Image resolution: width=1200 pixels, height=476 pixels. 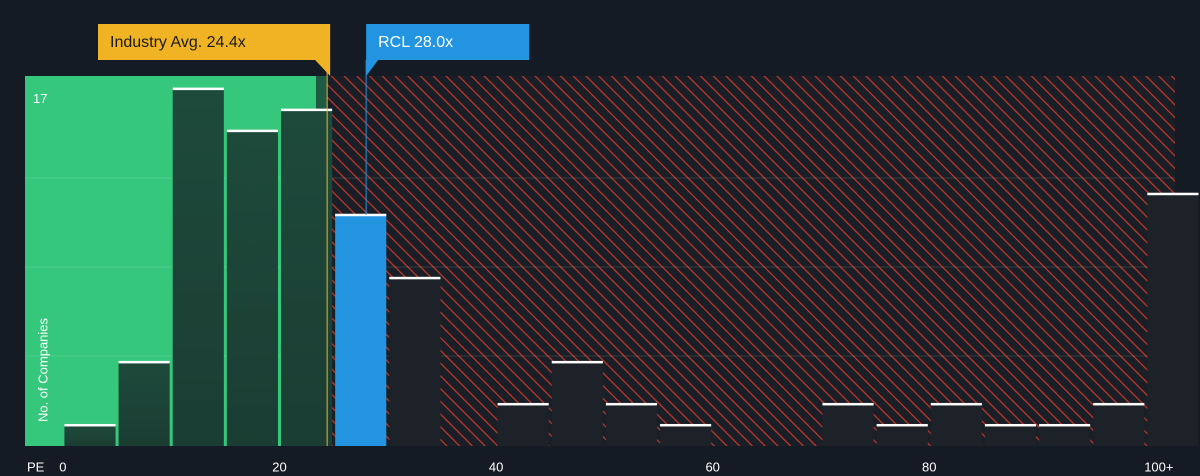 I want to click on x-tick-label: 40, so click(x=496, y=466).